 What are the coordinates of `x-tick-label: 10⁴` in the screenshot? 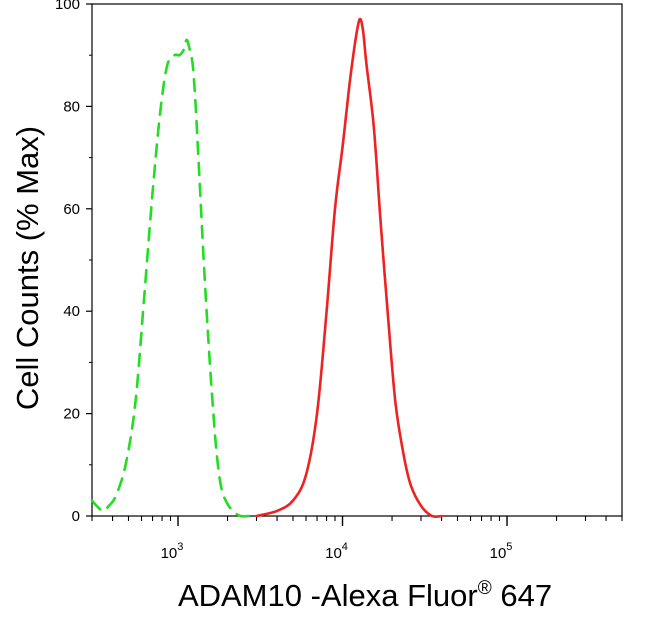 It's located at (336, 551).